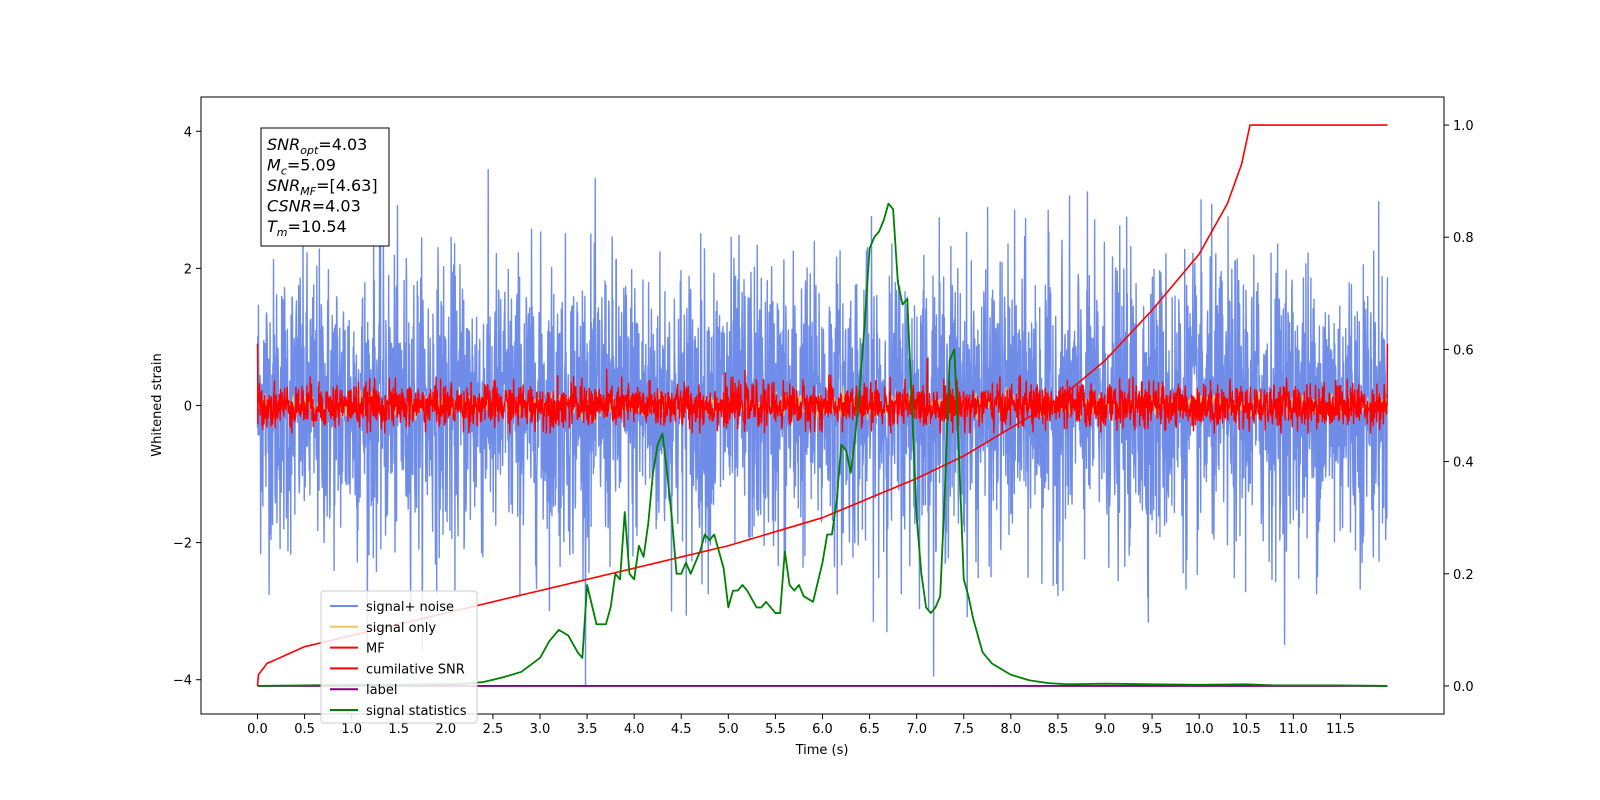  I want to click on x-tick-label: 3.0, so click(540, 729).